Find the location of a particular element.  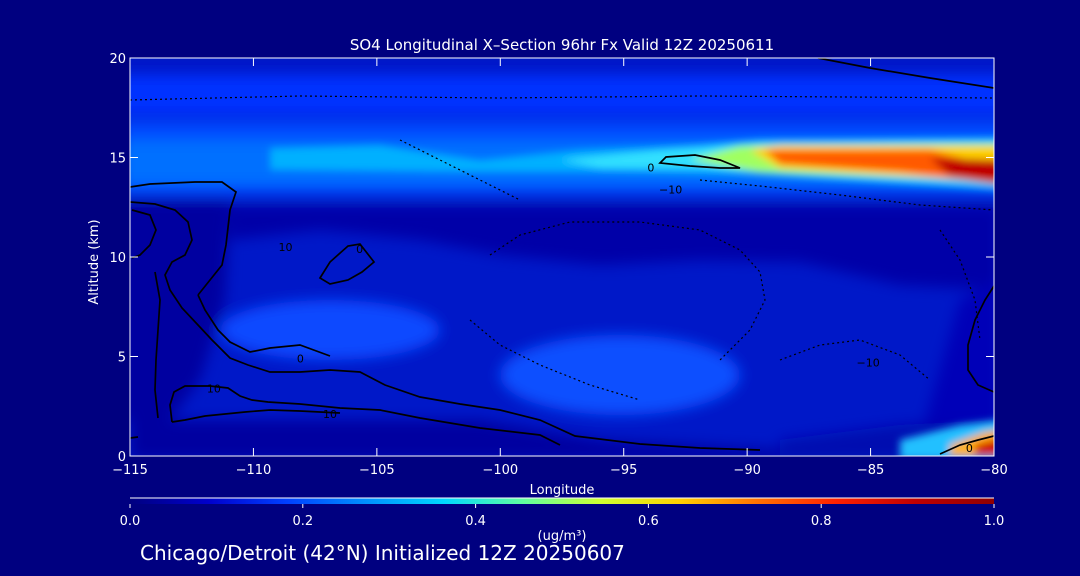

contour-dotted-upper is located at coordinates (460, 170).